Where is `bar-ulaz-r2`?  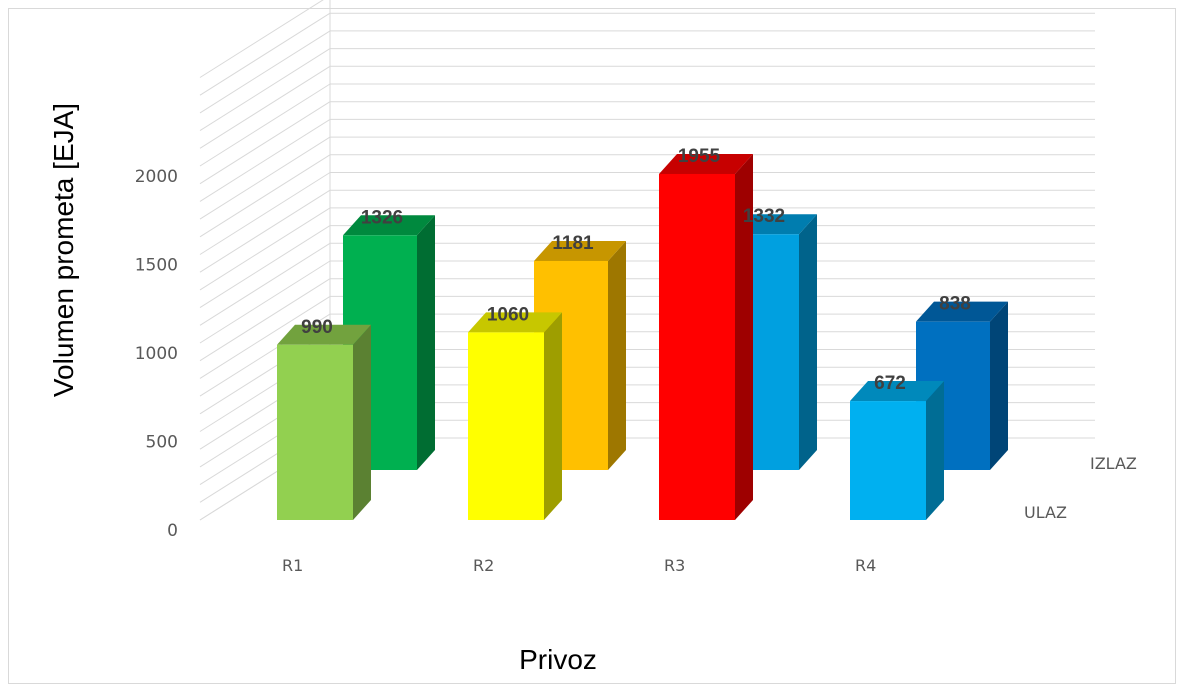
bar-ulaz-r2 is located at coordinates (515, 416).